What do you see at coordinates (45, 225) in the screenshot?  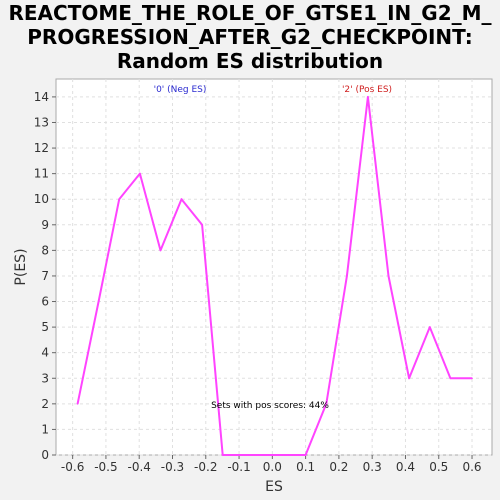 I see `y-tick-label: 9` at bounding box center [45, 225].